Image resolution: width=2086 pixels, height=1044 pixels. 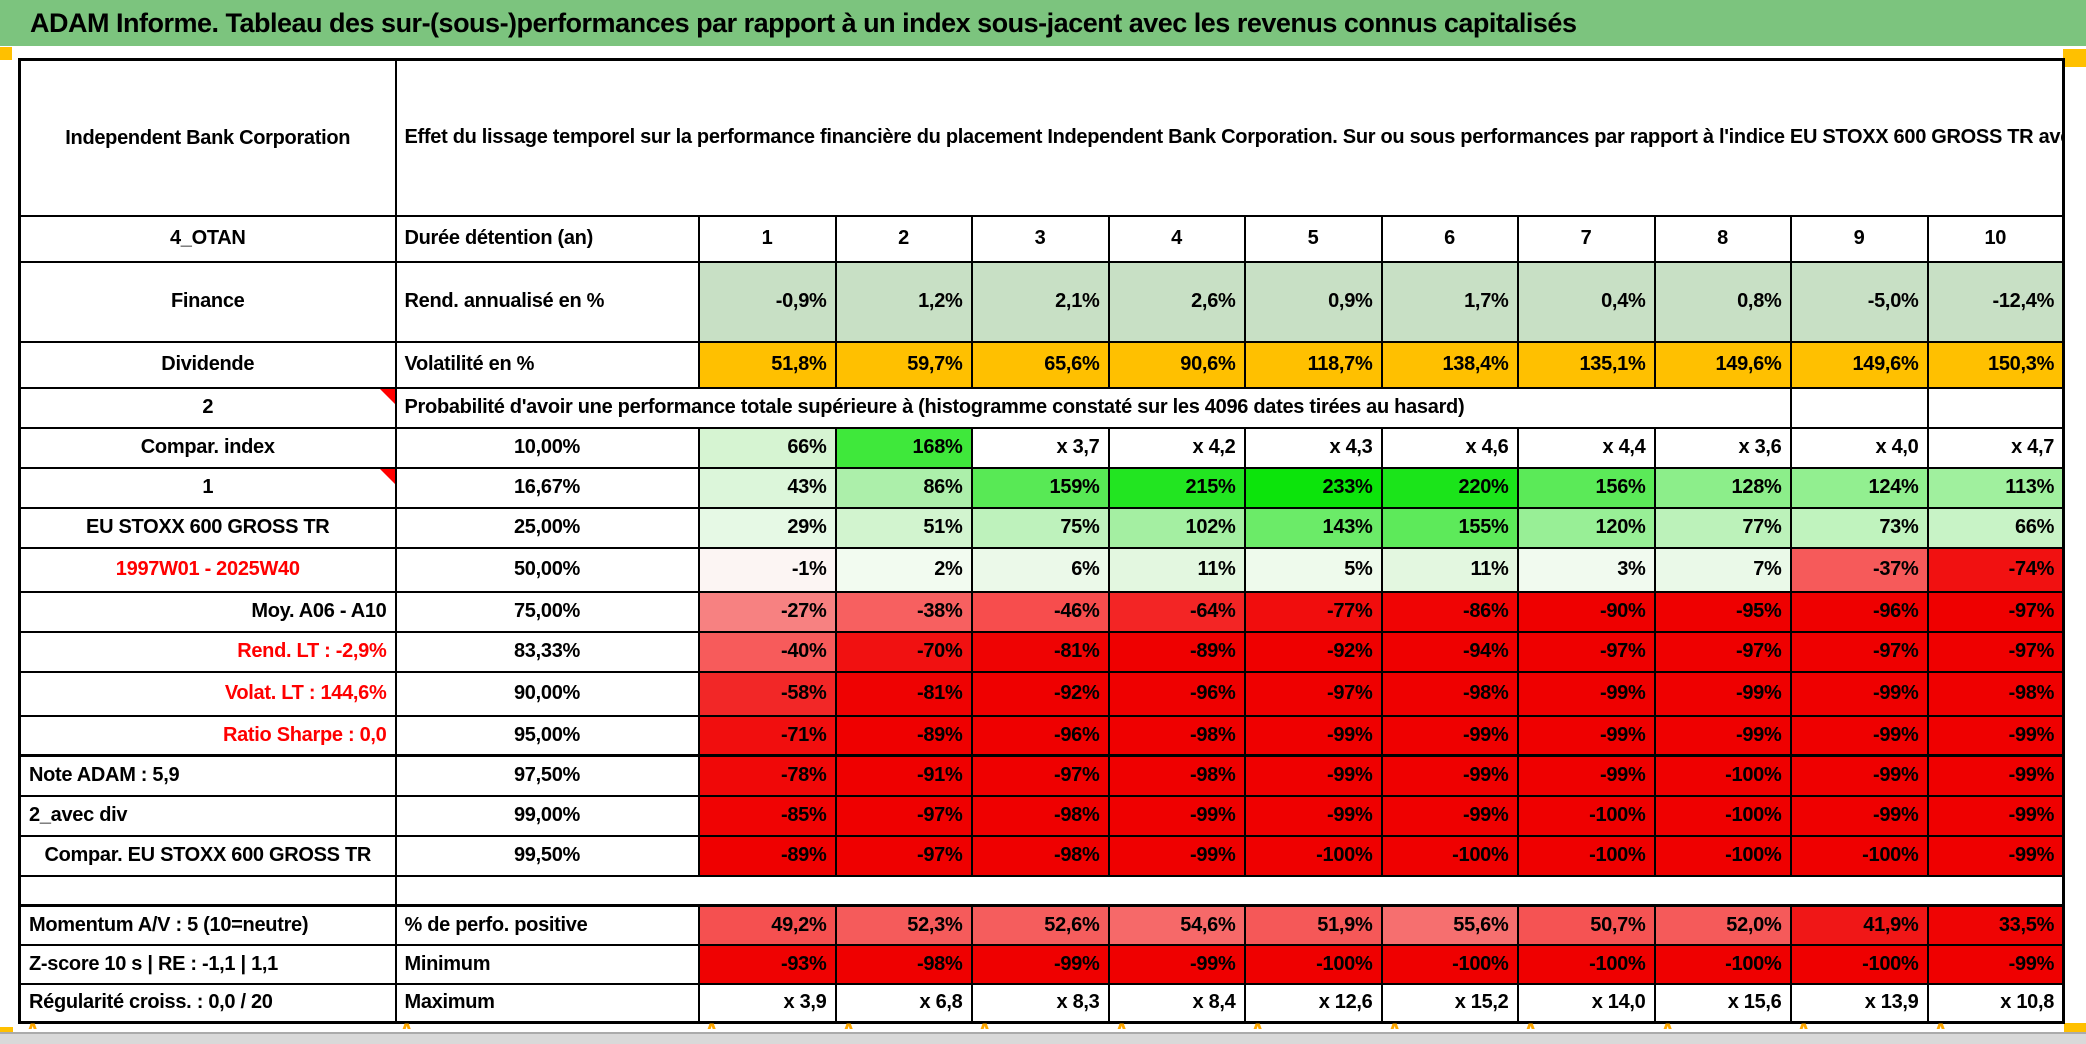 What do you see at coordinates (1313, 527) in the screenshot?
I see `data-cell: 143%` at bounding box center [1313, 527].